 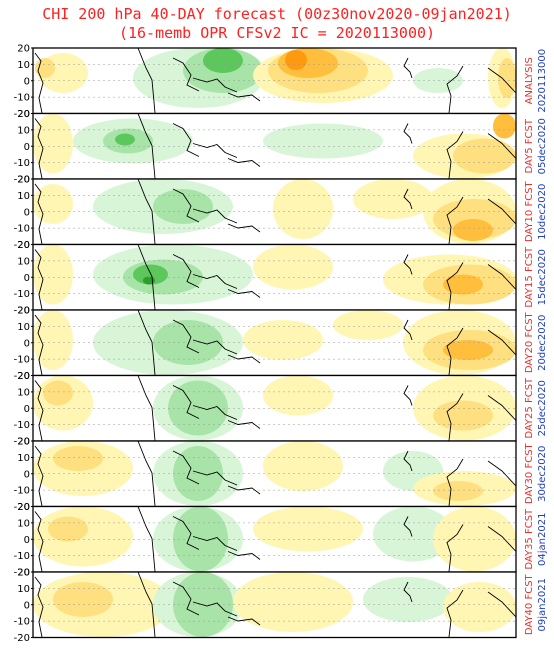 I want to click on panel-4: 20 10 0 -10 -20 DAY20 FCST 20dec2020, so click(x=281, y=344).